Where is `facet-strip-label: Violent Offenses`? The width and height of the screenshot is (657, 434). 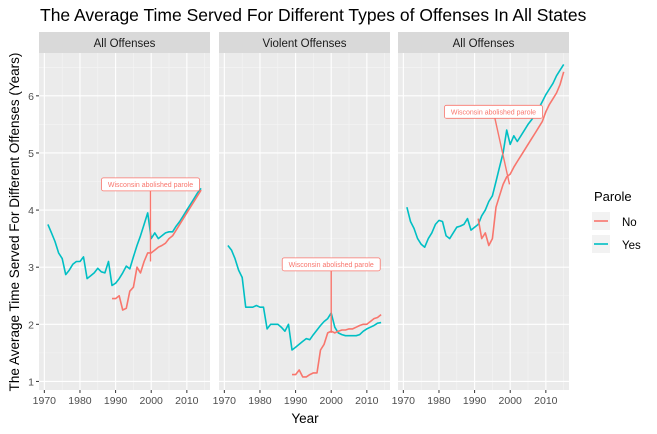
facet-strip-label: Violent Offenses is located at coordinates (305, 44).